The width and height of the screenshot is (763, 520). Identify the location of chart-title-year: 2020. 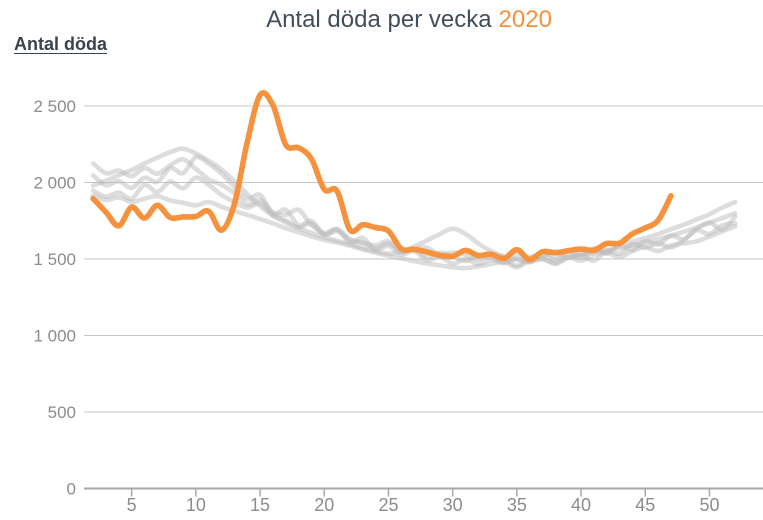
(525, 19).